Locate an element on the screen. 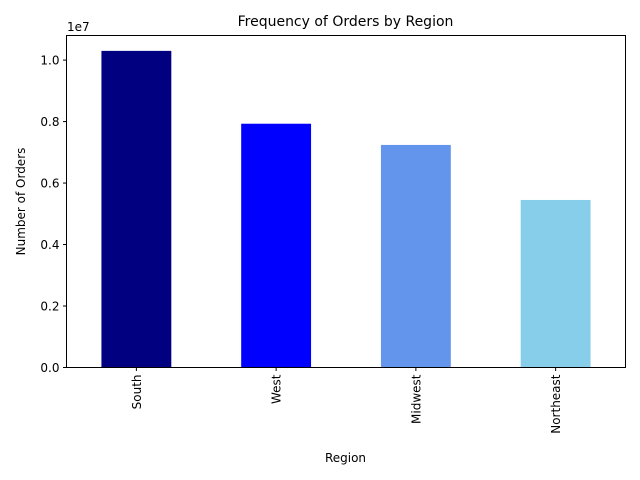 Image resolution: width=640 pixels, height=480 pixels. y-tick-label: 1.0 is located at coordinates (49, 61).